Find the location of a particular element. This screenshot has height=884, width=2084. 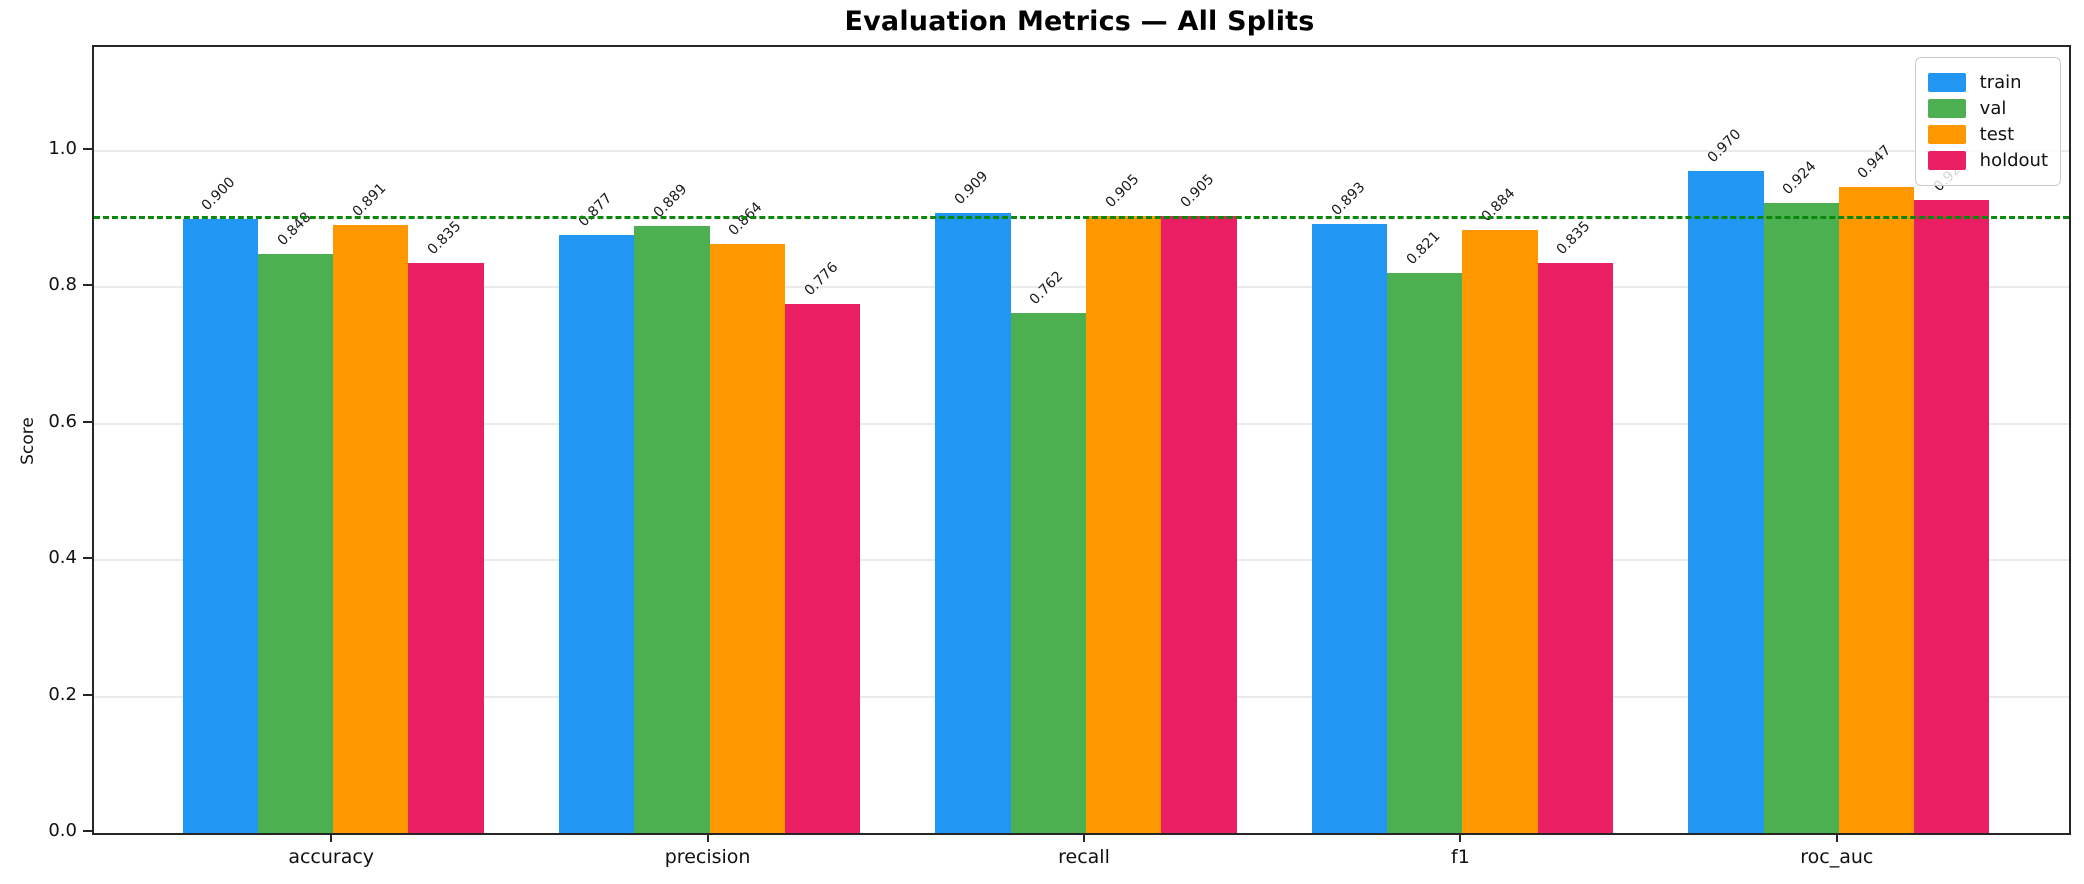

bar-group: 0.970 0.924 0.947 0.928 is located at coordinates (1839, 440).